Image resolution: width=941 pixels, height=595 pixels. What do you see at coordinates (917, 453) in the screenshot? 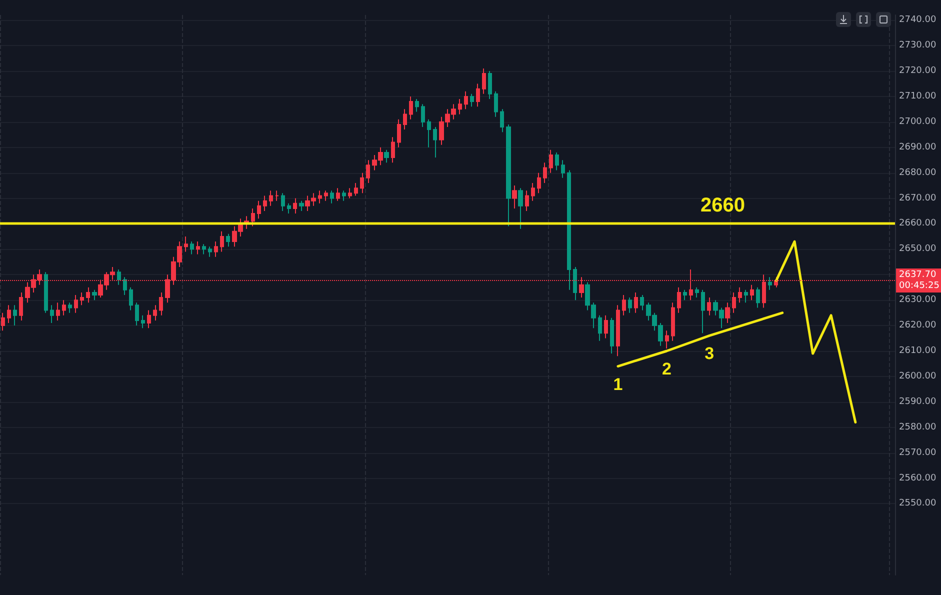
I see `y-tick-label: 2570.00` at bounding box center [917, 453].